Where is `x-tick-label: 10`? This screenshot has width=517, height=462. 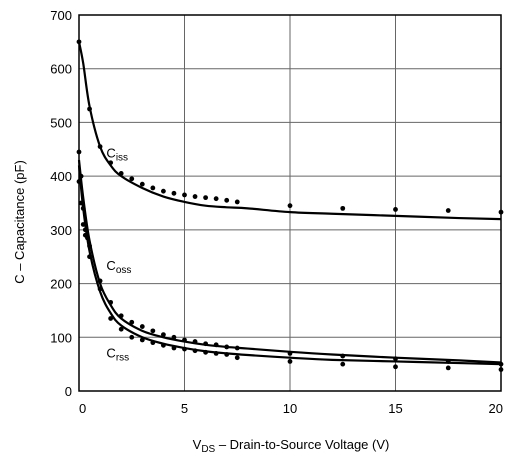 x-tick-label: 10 is located at coordinates (290, 408).